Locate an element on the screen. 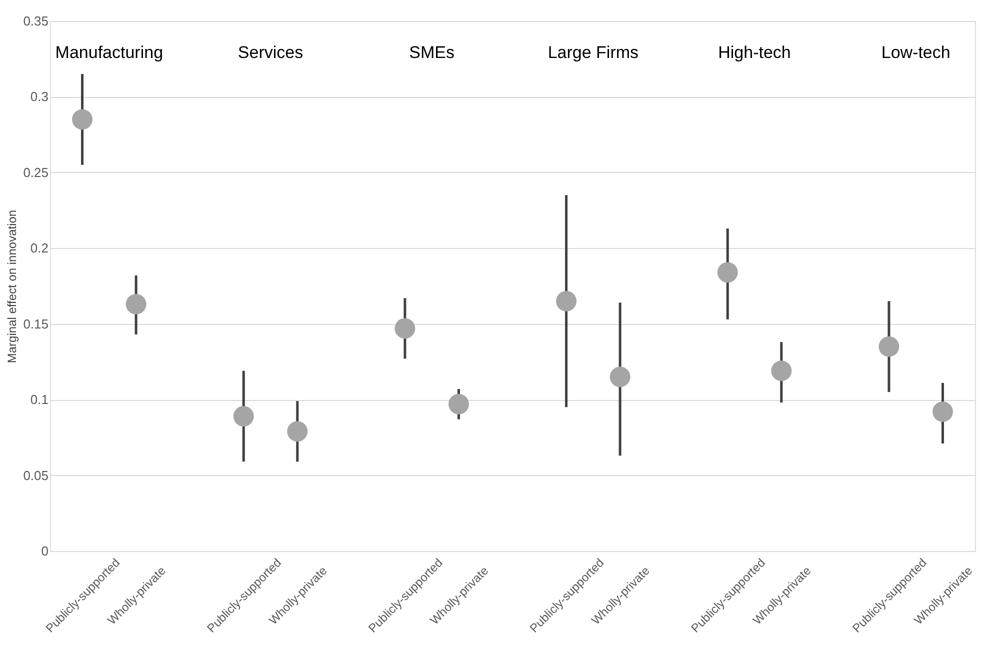  y-tick-label: 0 is located at coordinates (44, 551).